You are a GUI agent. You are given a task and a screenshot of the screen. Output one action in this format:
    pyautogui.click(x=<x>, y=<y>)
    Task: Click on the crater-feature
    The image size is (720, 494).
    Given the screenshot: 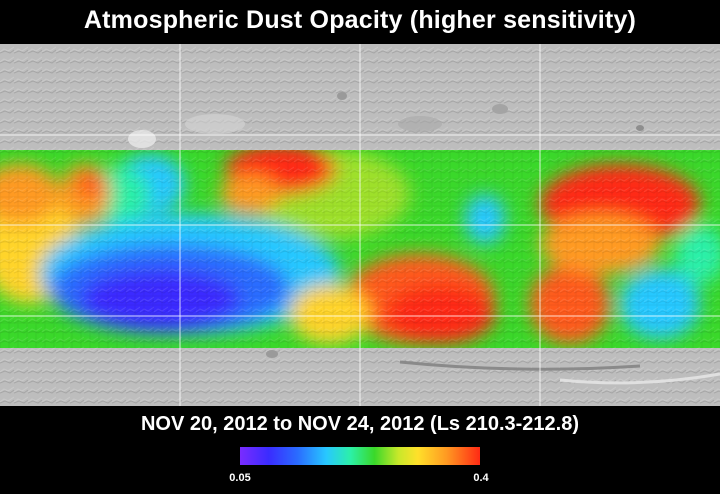 What is the action you would take?
    pyautogui.click(x=142, y=139)
    